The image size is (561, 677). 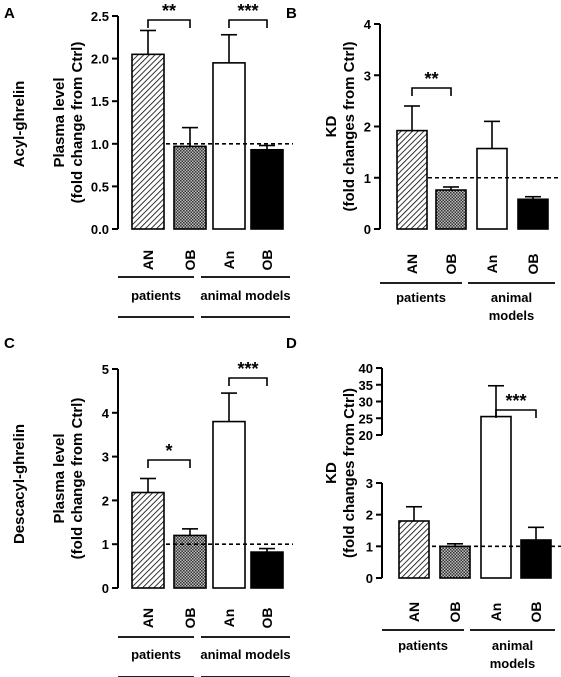 I want to click on y-tick-label: 5, so click(x=105, y=369).